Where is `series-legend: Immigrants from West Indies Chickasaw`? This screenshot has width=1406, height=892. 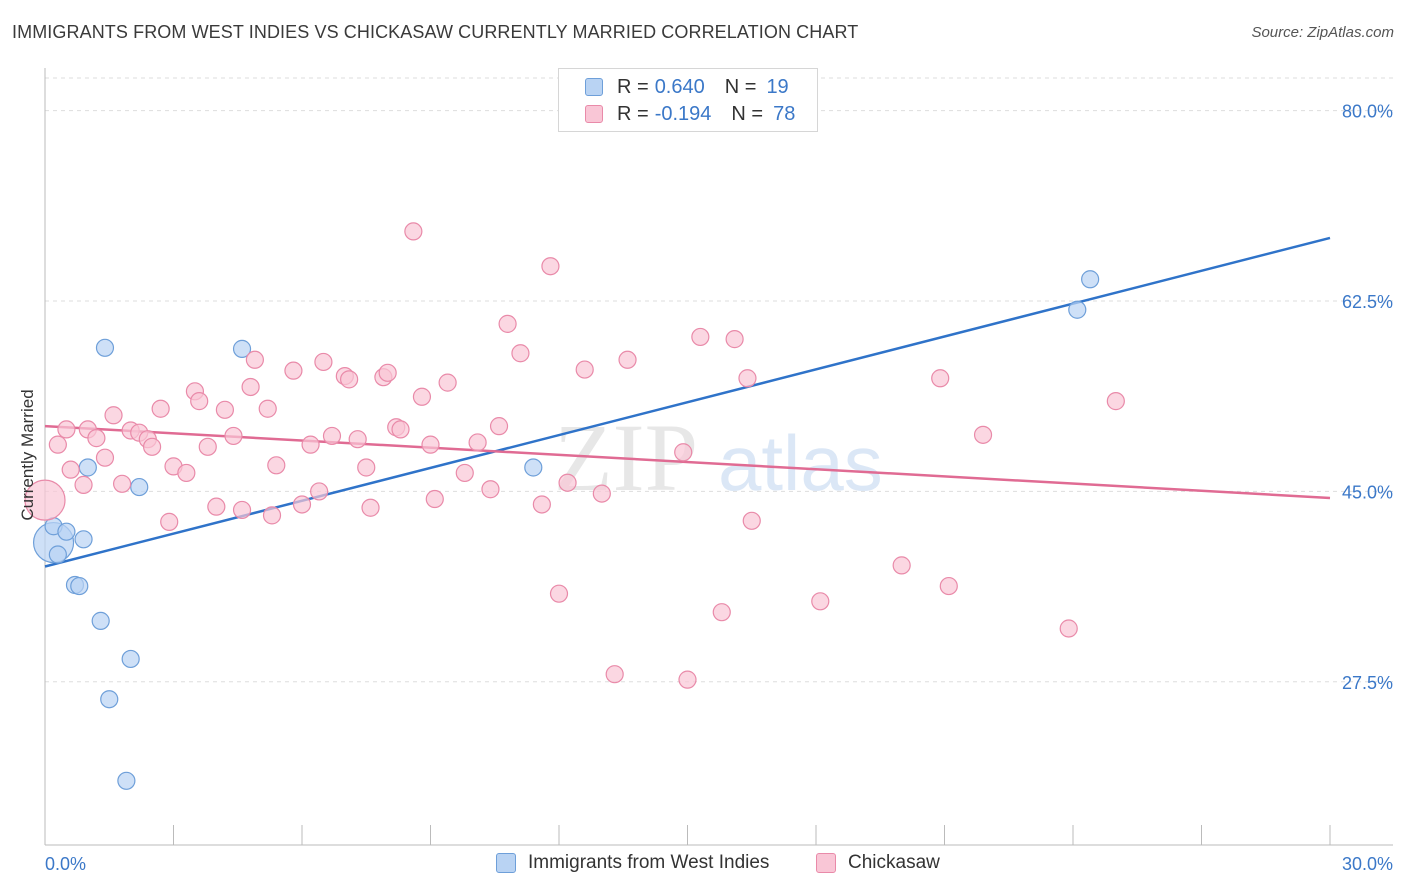
series-legend: Immigrants from West Indies Chickasaw is located at coordinates (703, 865).